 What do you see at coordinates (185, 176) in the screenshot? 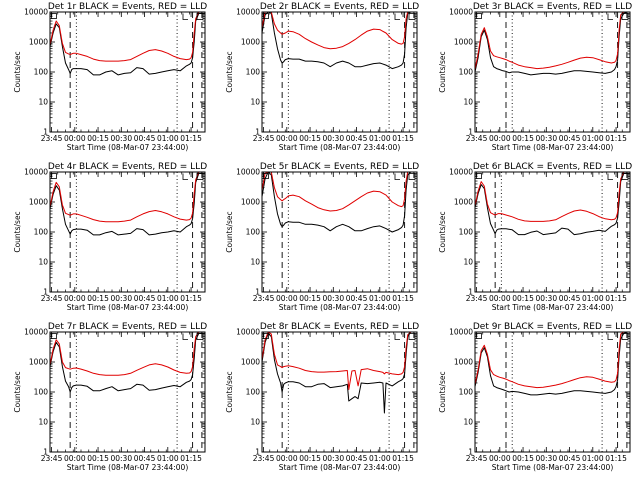
I see `corner-marker-bracket` at bounding box center [185, 176].